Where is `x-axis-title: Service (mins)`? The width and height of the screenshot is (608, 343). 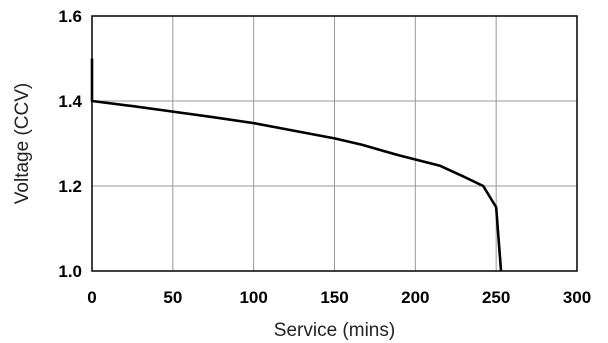 x-axis-title: Service (mins) is located at coordinates (334, 330).